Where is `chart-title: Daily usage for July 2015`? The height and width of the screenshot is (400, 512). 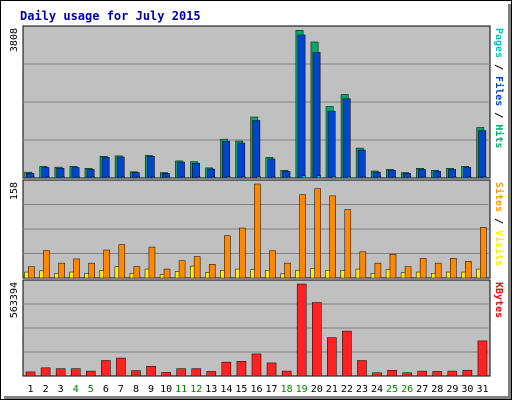
chart-title: Daily usage for July 2015 is located at coordinates (110, 16).